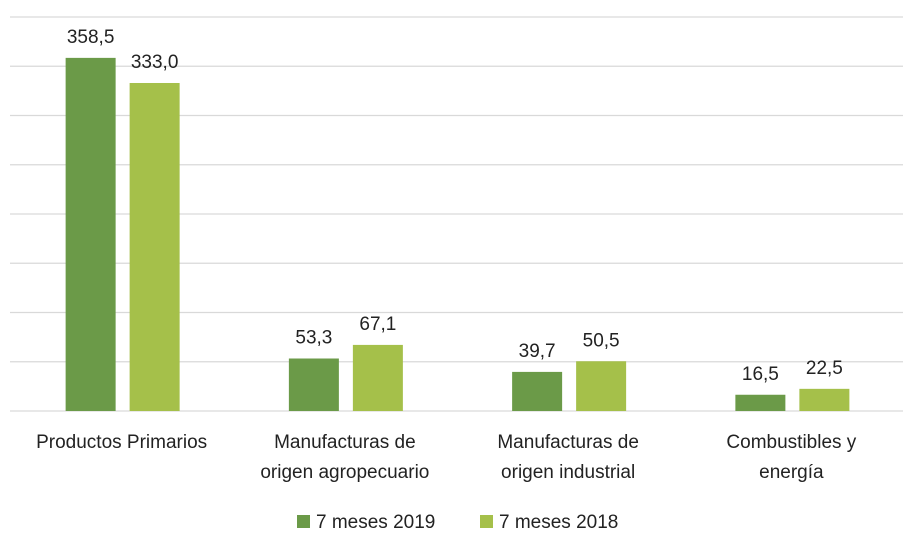 This screenshot has width=903, height=540. I want to click on data-label: 39,7, so click(537, 351).